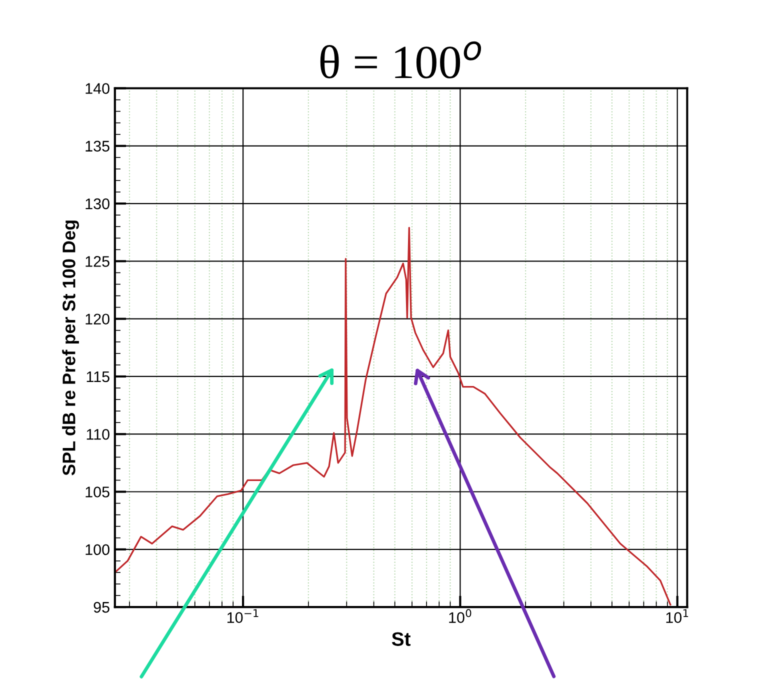  Describe the element at coordinates (98, 261) in the screenshot. I see `y-tick-label: 125` at that location.